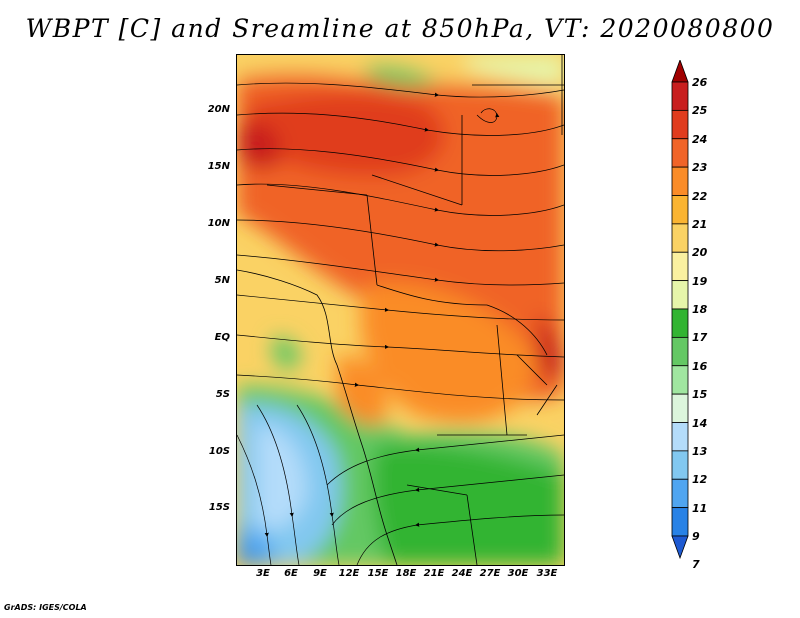  What do you see at coordinates (700, 480) in the screenshot?
I see `colorbar-level-label: 12` at bounding box center [700, 480].